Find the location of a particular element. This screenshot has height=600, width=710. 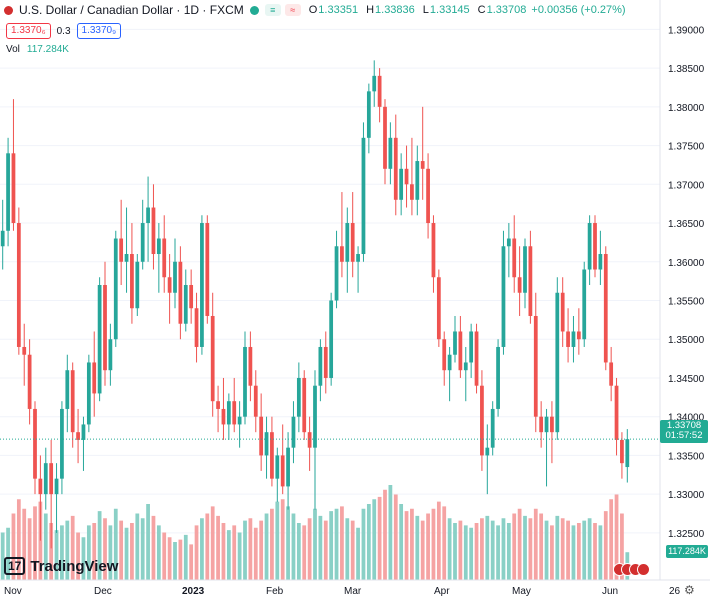

event-flag-icon is located at coordinates (643, 569).